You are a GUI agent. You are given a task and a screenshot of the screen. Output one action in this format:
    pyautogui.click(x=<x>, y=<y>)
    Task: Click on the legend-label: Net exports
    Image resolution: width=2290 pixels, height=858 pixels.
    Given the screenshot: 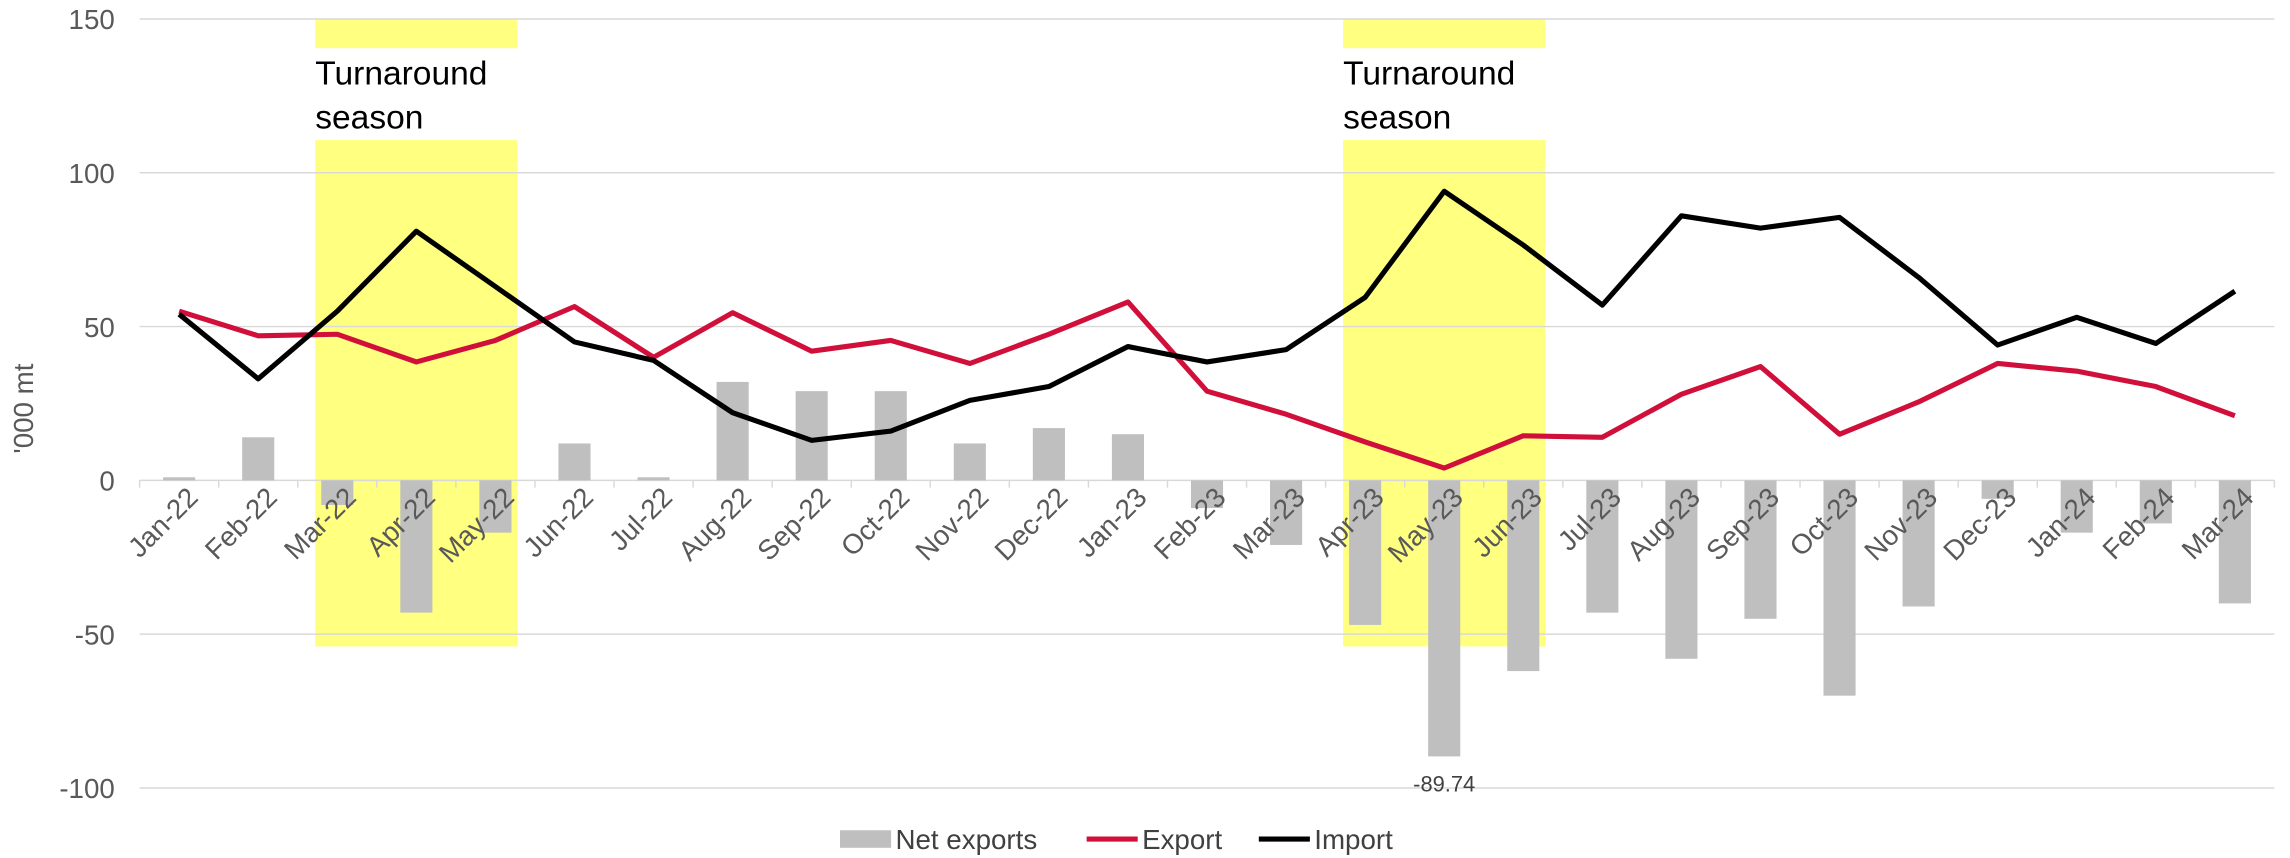 What is the action you would take?
    pyautogui.click(x=966, y=839)
    